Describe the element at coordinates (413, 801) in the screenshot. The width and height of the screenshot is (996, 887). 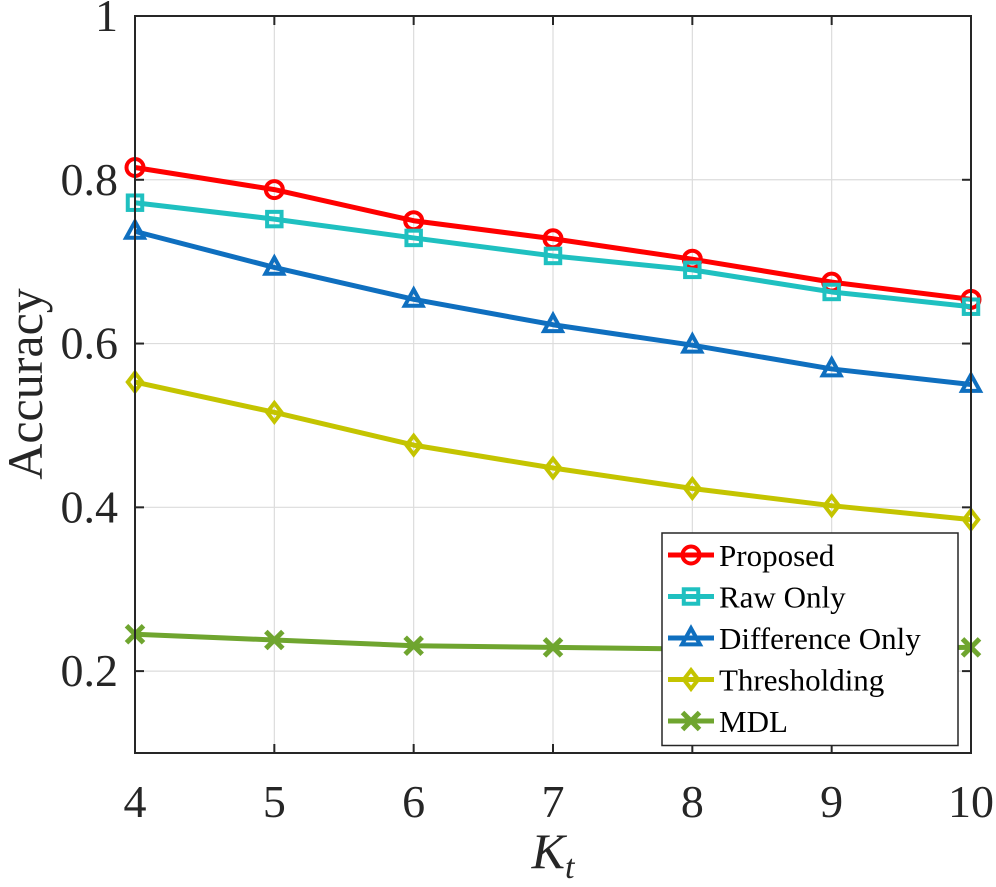
I see `x-tick-label: 6` at that location.